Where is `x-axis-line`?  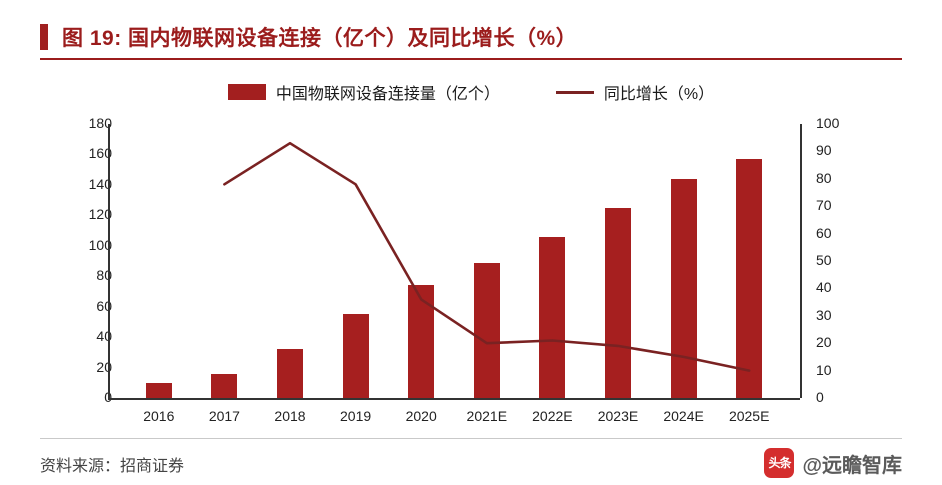
x-axis-line is located at coordinates (454, 399).